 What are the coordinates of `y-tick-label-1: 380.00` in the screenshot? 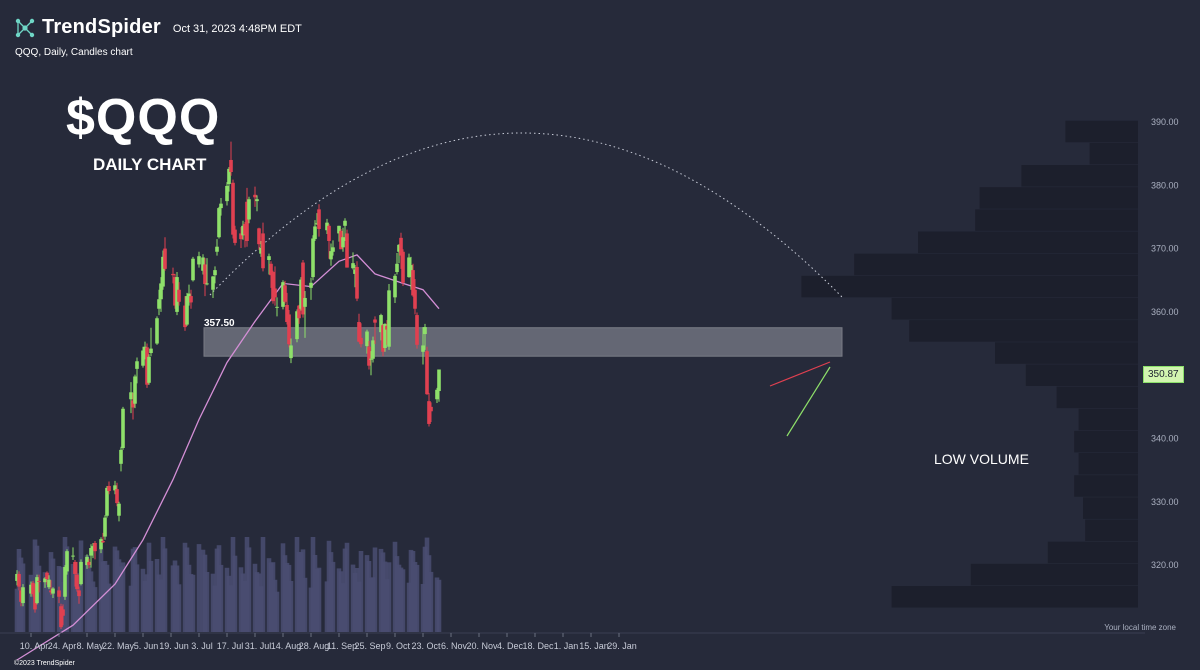 It's located at (1165, 185).